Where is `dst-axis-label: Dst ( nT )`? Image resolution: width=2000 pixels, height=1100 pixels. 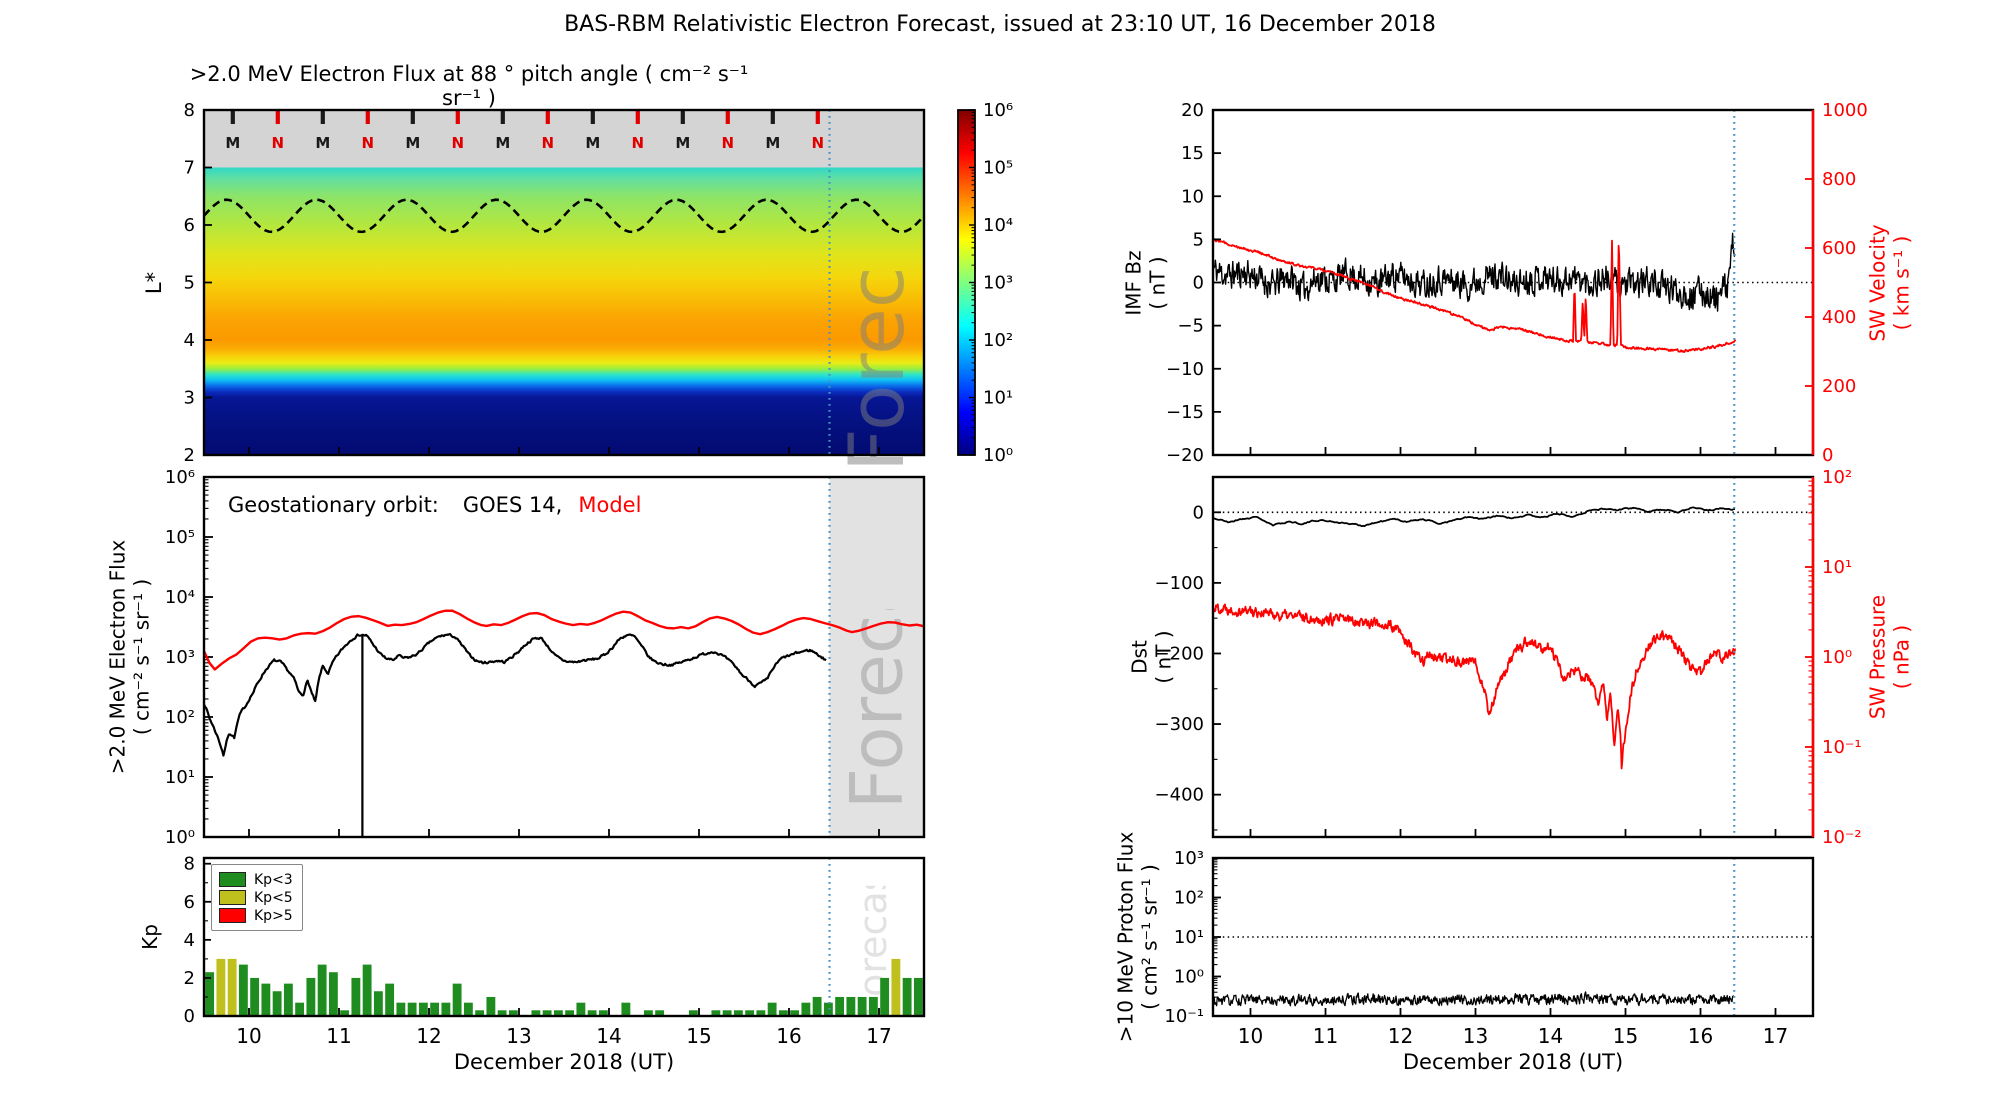 dst-axis-label: Dst ( nT ) is located at coordinates (1152, 656).